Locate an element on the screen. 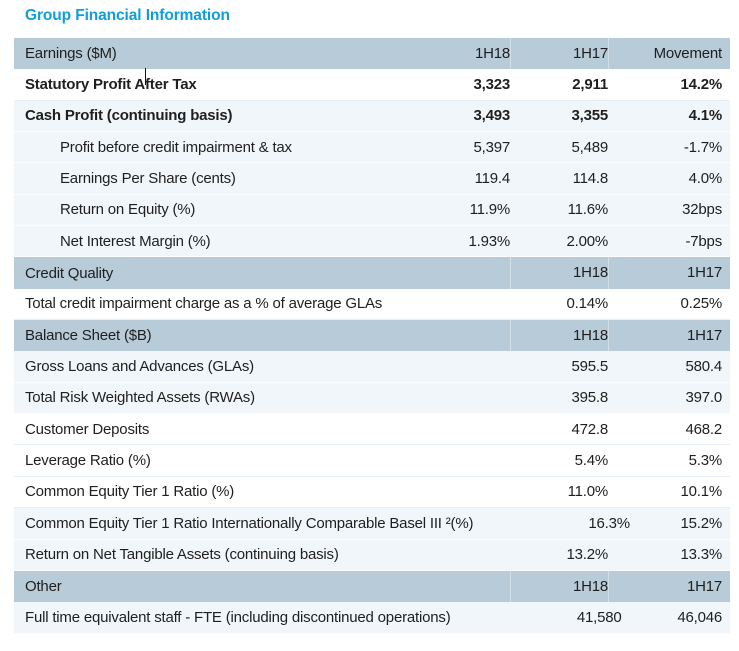 The image size is (739, 651). value-movement: -7bps is located at coordinates (703, 241).